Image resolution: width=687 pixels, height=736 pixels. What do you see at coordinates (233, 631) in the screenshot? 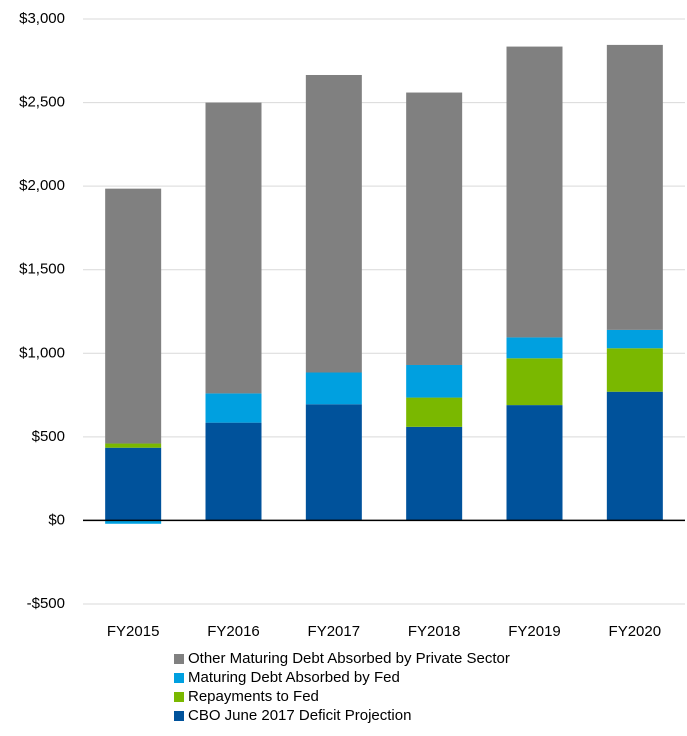
I see `x-tick-label: FY2016` at bounding box center [233, 631].